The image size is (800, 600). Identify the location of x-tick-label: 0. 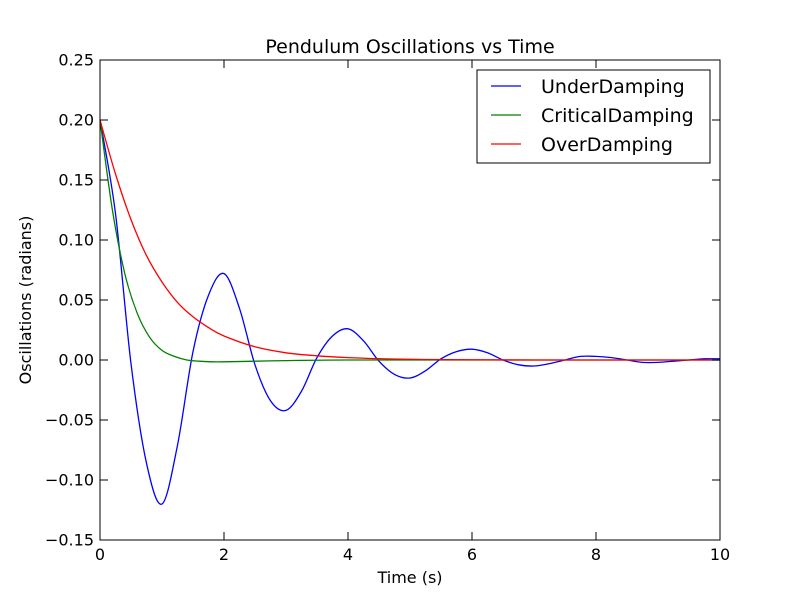
(100, 554).